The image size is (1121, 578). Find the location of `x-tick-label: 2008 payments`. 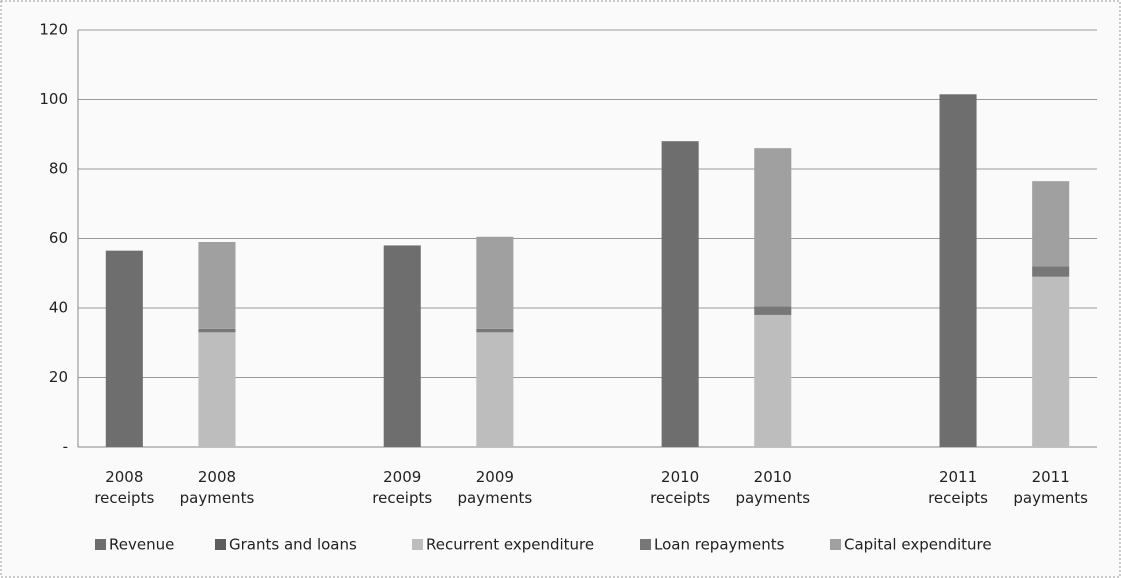

x-tick-label: 2008 payments is located at coordinates (217, 487).